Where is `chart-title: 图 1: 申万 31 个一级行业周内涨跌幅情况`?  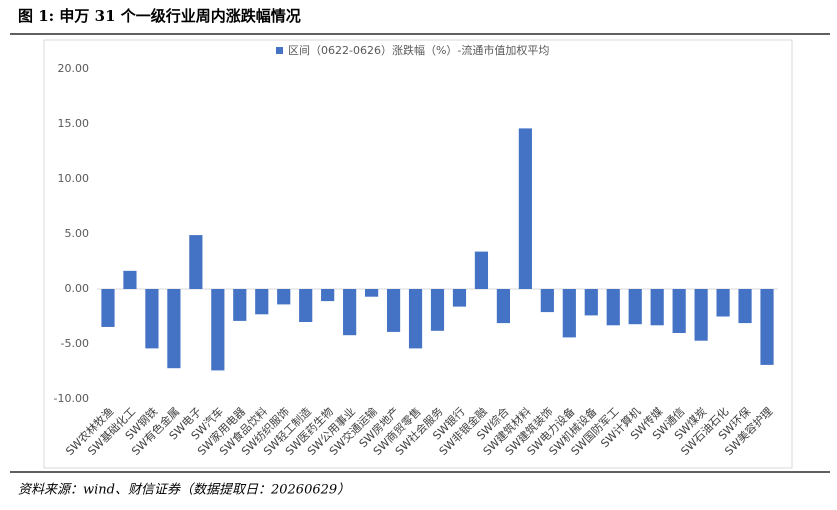
chart-title: 图 1: 申万 31 个一级行业周内涨跌幅情况 is located at coordinates (159, 16).